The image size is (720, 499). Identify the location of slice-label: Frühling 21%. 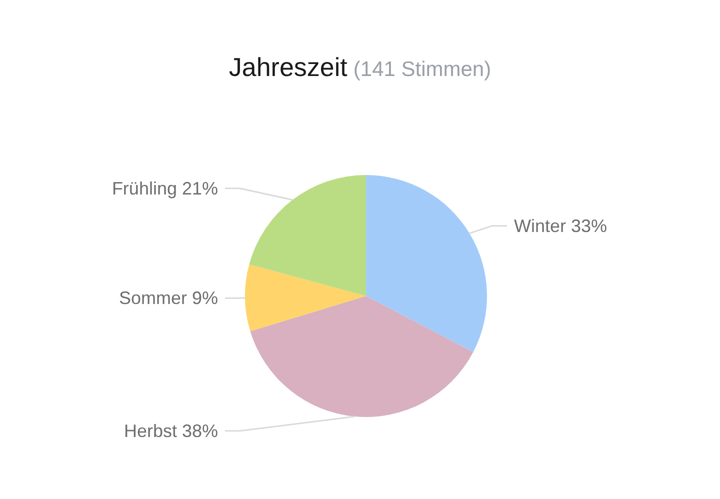
(165, 188).